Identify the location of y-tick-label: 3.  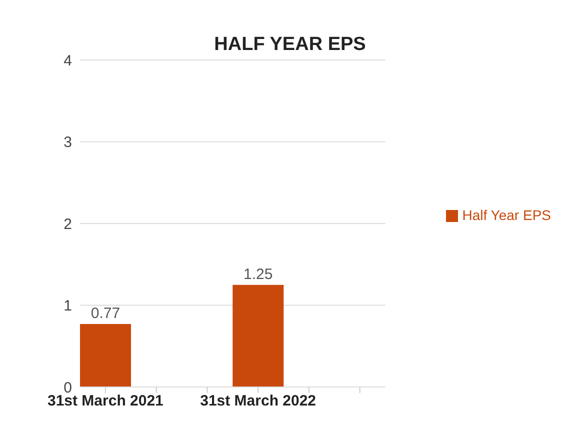
(68, 143).